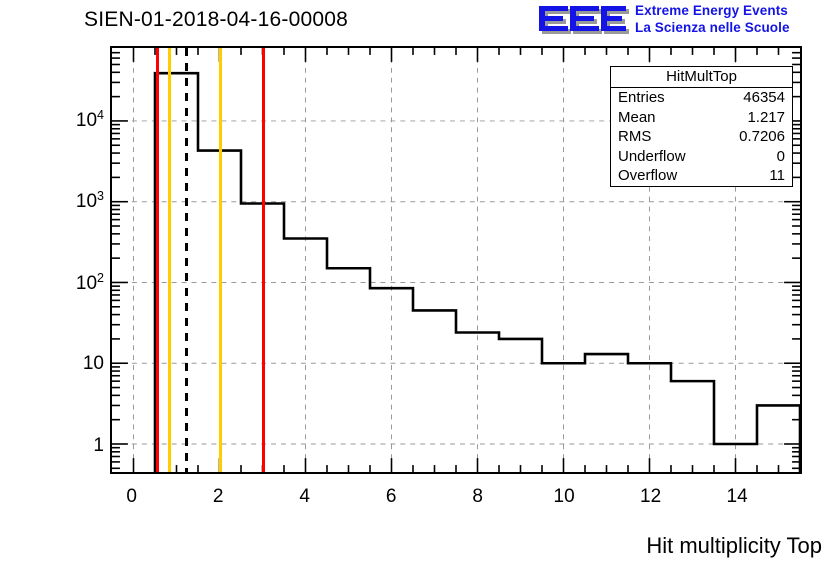 This screenshot has height=572, width=836. What do you see at coordinates (89, 119) in the screenshot?
I see `y-tick-label: 10⁴` at bounding box center [89, 119].